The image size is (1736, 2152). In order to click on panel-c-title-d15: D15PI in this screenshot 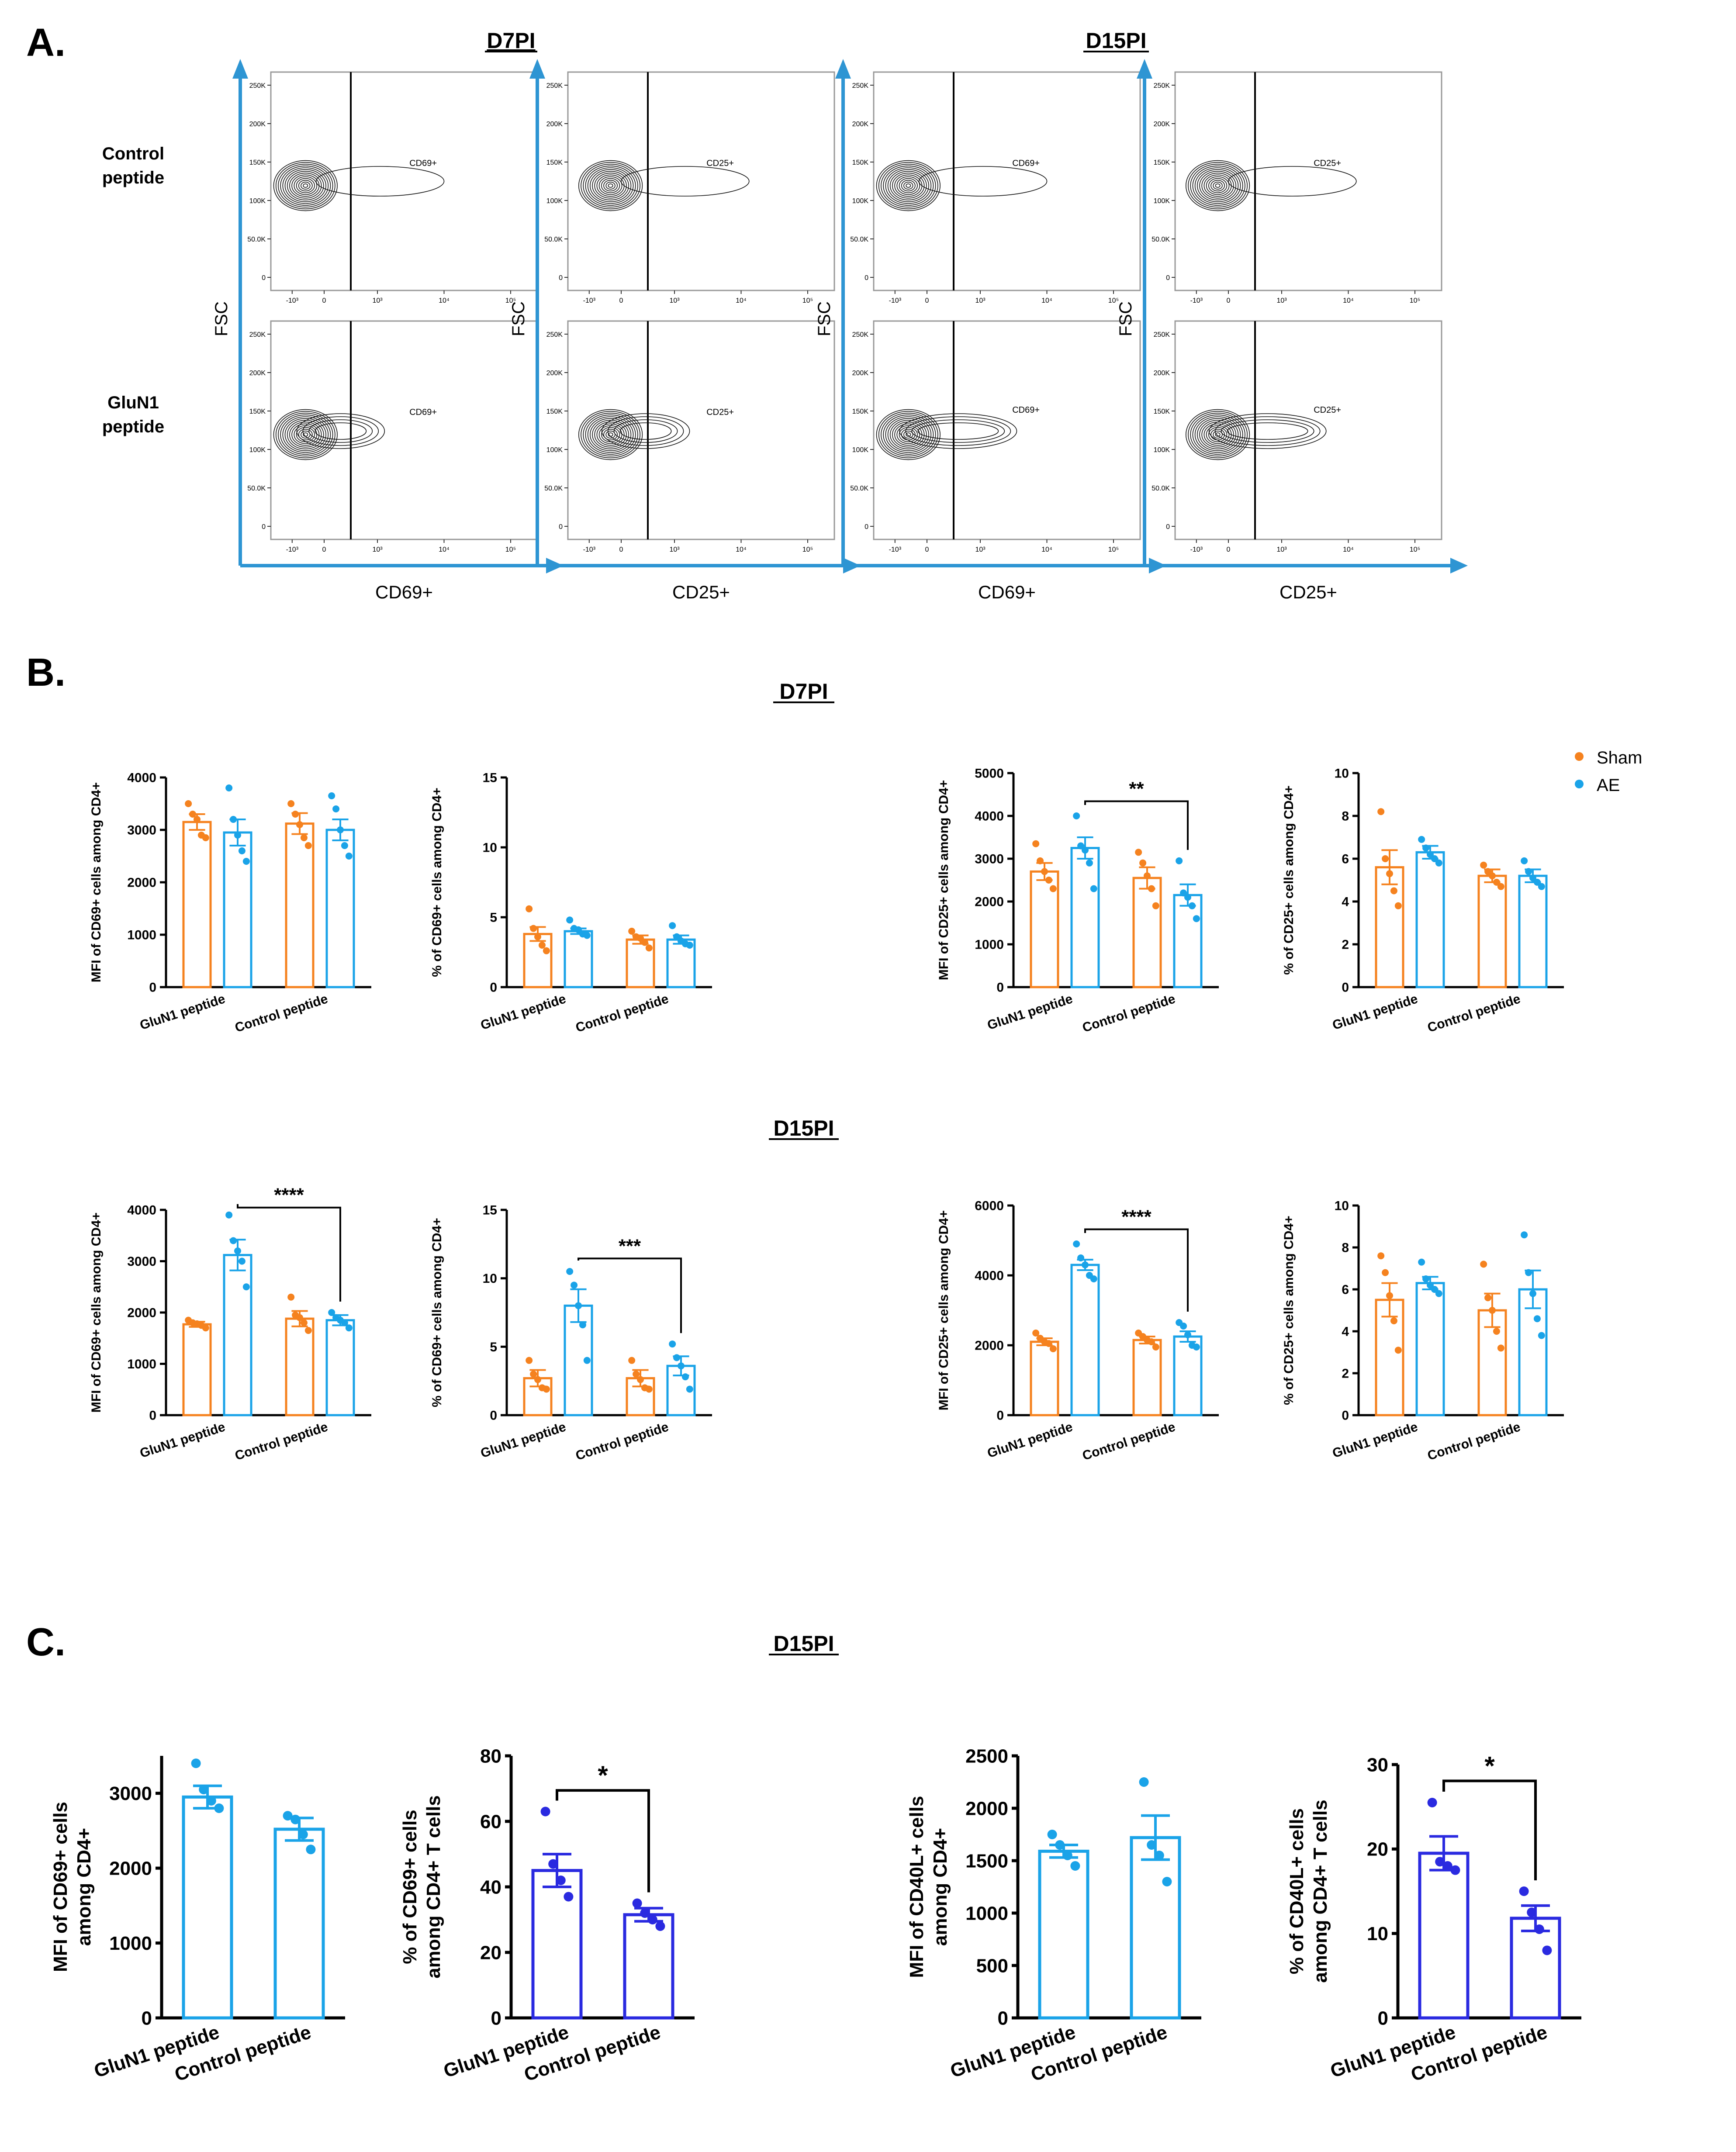, I will do `click(804, 1643)`.